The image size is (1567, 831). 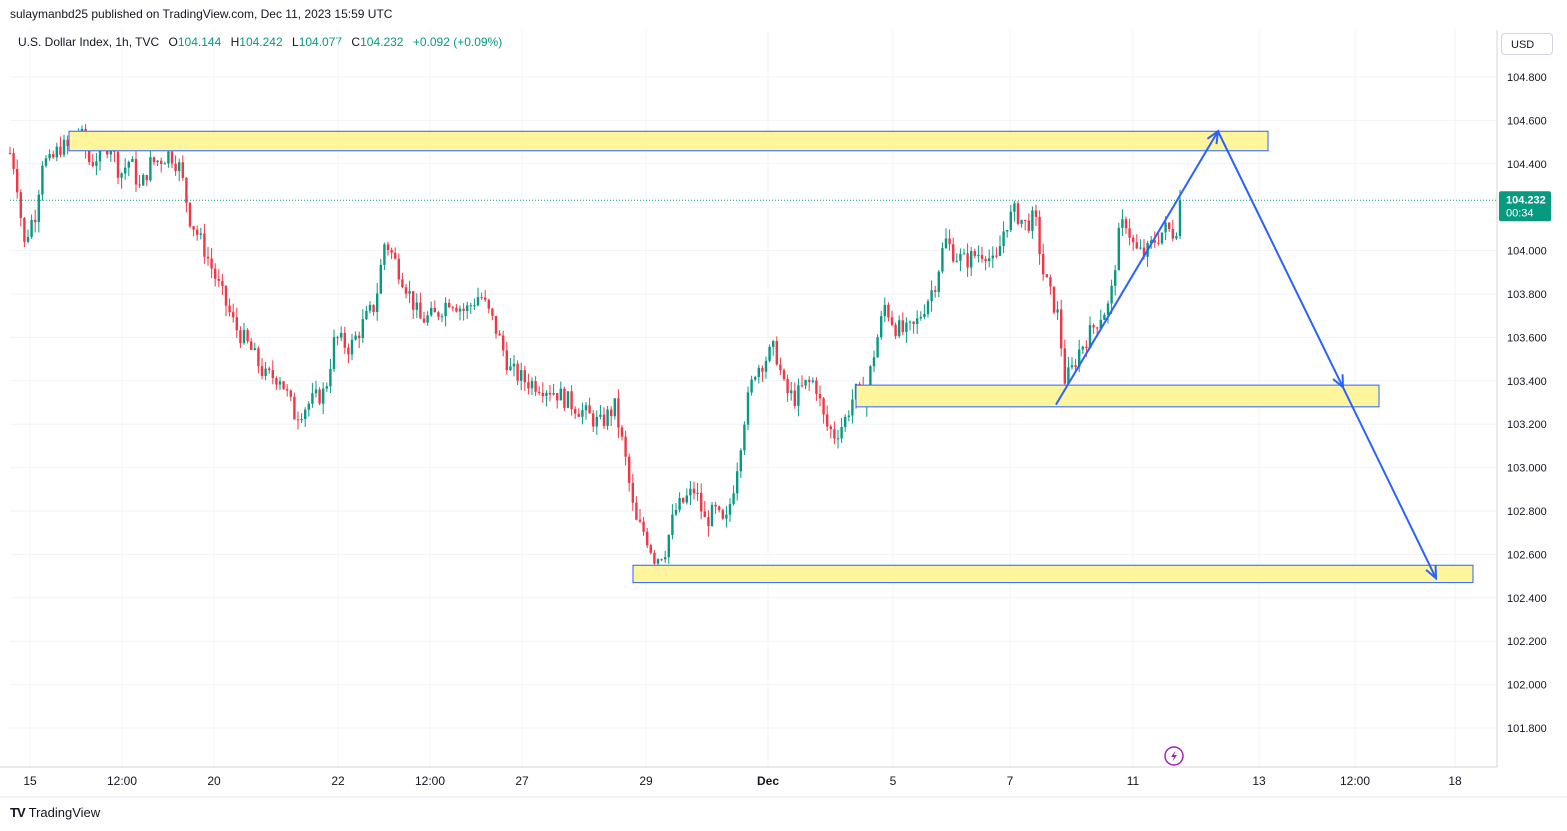 I want to click on lightning-icon, so click(x=1174, y=756).